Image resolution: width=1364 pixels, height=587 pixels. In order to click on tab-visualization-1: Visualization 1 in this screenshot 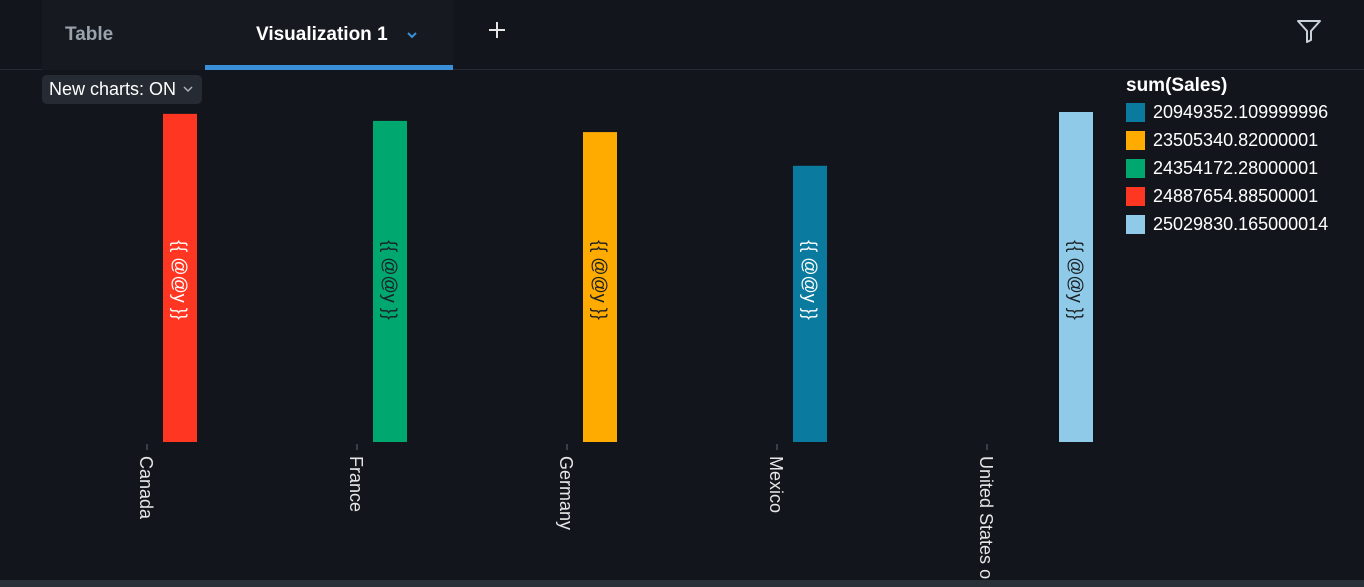, I will do `click(329, 35)`.